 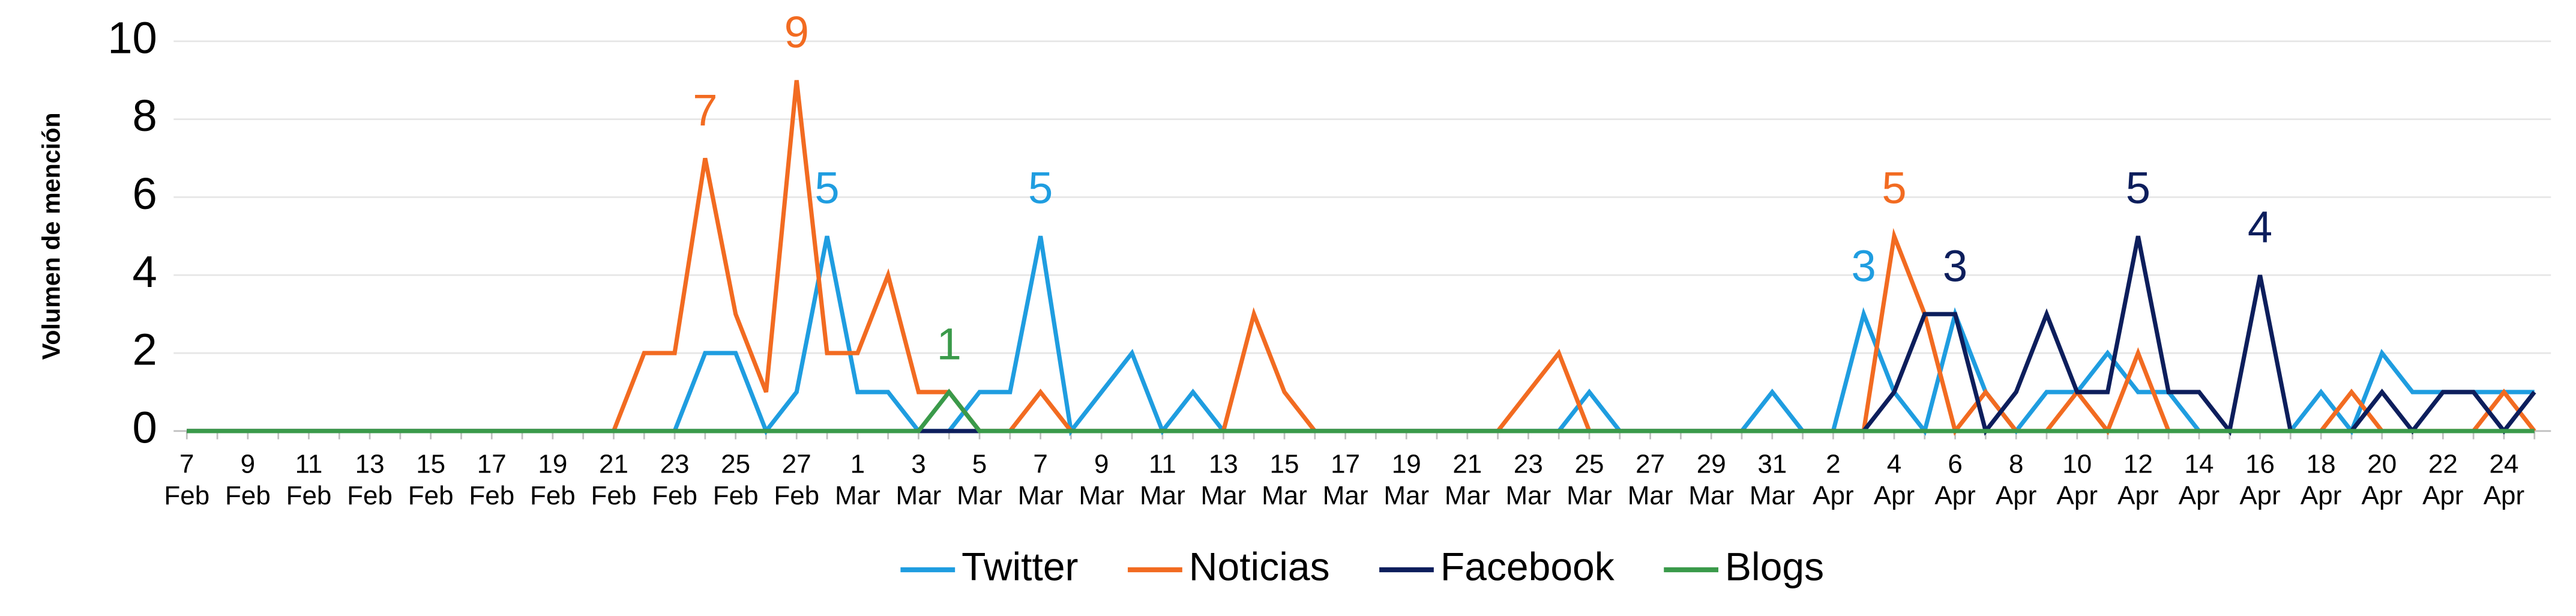 What do you see at coordinates (857, 464) in the screenshot?
I see `x-tick-label-line: 1` at bounding box center [857, 464].